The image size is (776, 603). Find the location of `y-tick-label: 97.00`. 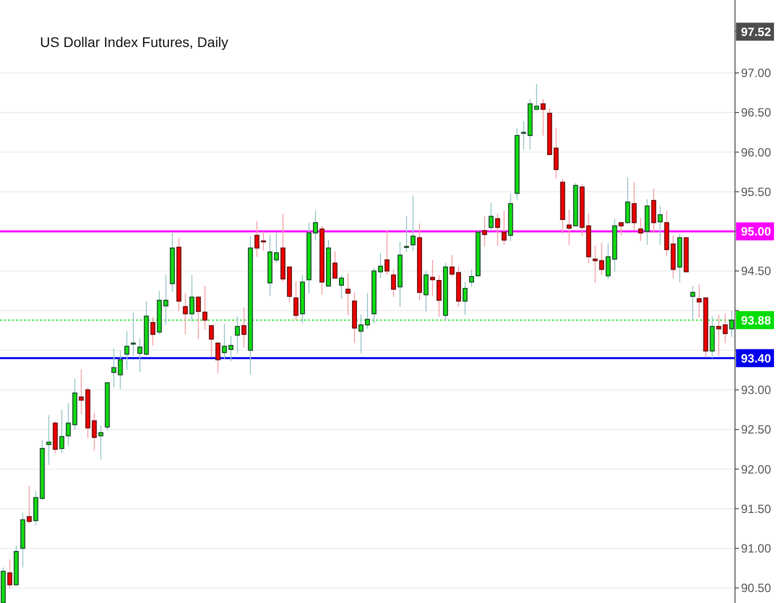

y-tick-label: 97.00 is located at coordinates (756, 73).